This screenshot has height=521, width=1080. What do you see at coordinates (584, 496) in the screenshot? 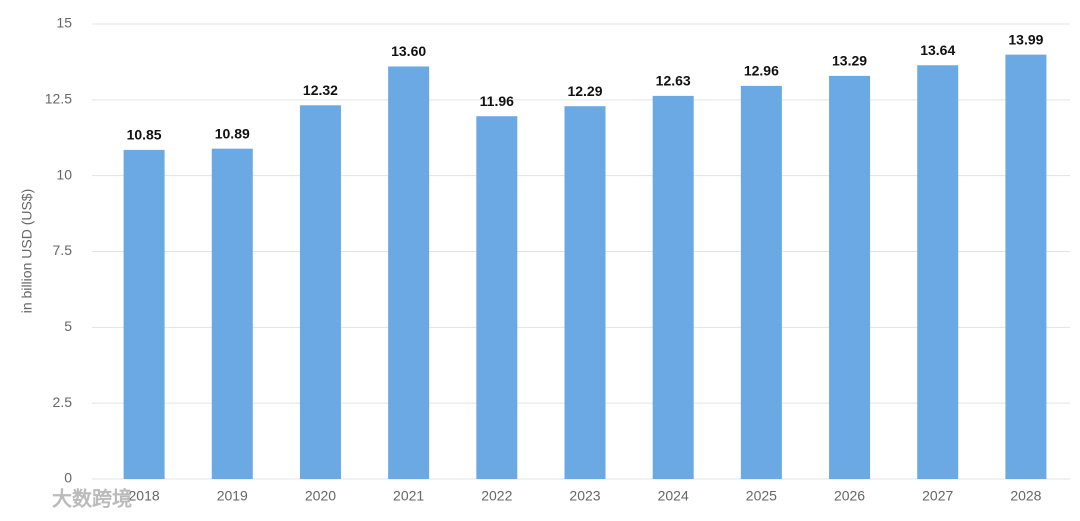
I see `x-tick-label: 2023` at bounding box center [584, 496].